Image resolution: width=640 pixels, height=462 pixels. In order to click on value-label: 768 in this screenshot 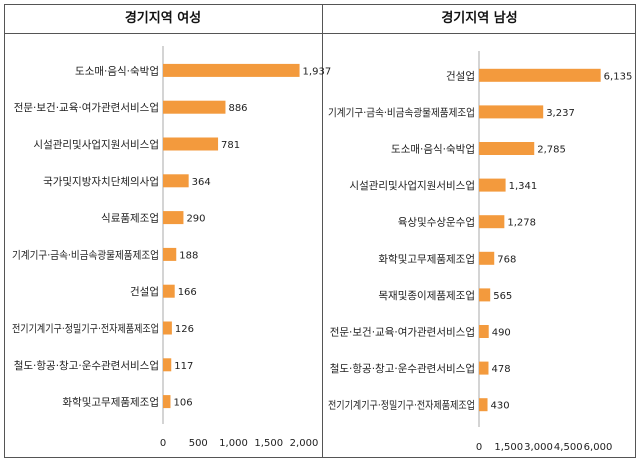, I will do `click(506, 259)`.